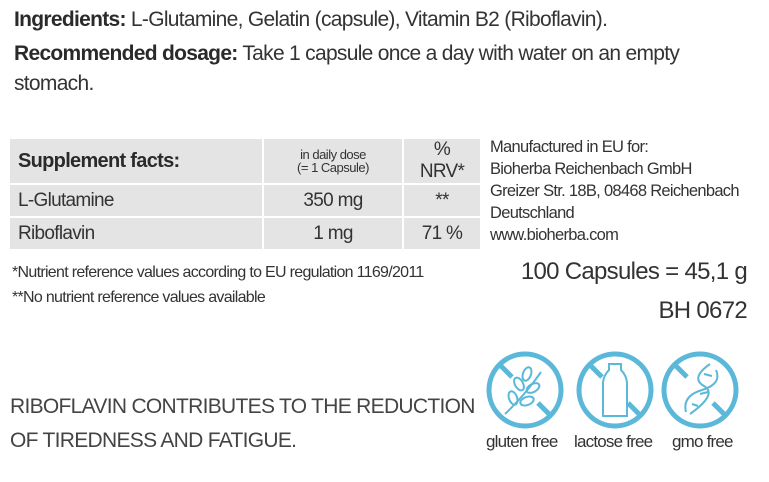 This screenshot has width=769, height=482. I want to click on dose-header-line2: (= 1 Capsule), so click(333, 167).